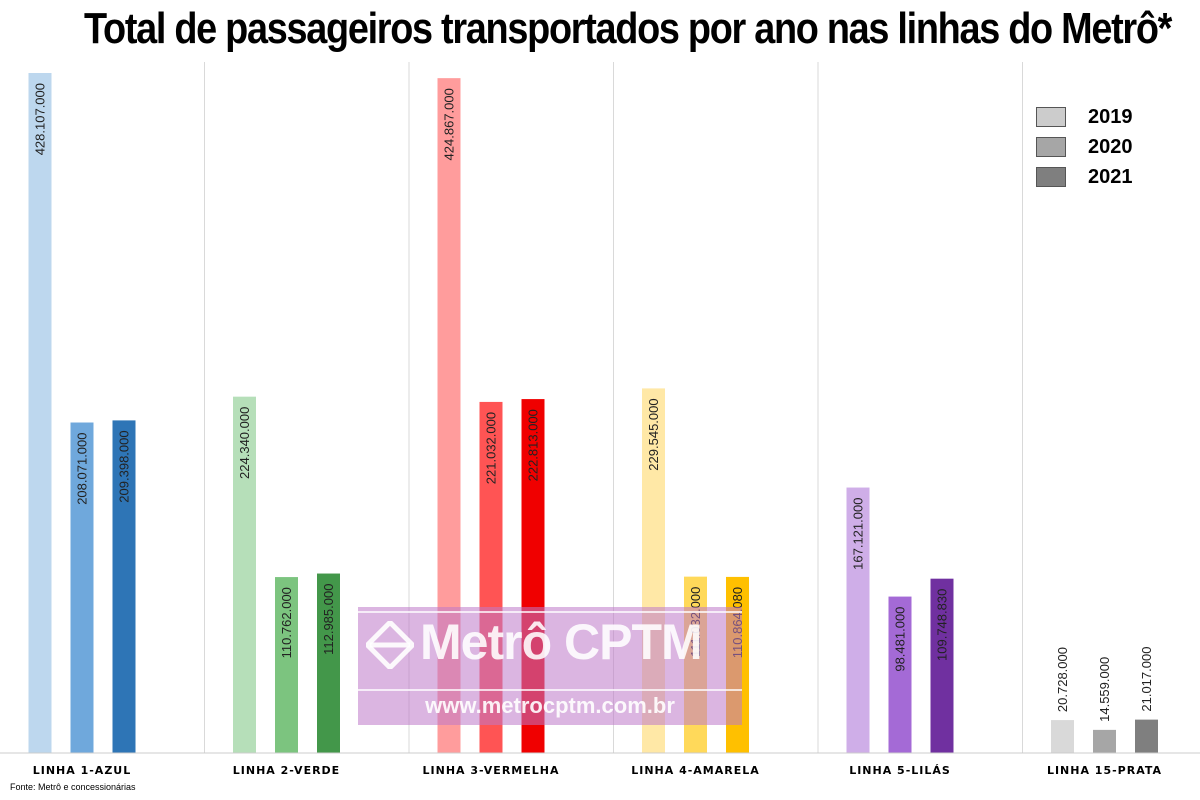  What do you see at coordinates (900, 639) in the screenshot?
I see `value-label: 98.481.000` at bounding box center [900, 639].